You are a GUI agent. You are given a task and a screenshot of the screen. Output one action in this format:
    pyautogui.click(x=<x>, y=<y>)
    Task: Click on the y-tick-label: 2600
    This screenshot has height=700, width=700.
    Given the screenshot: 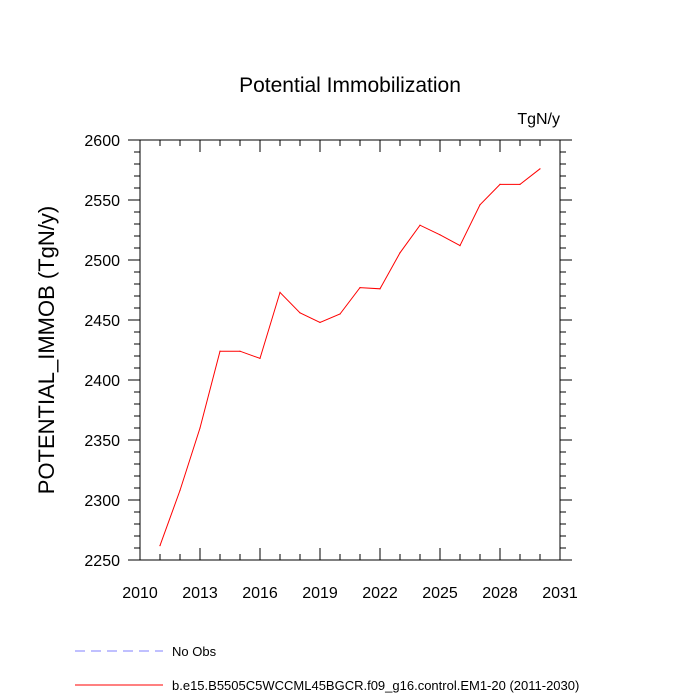 What is the action you would take?
    pyautogui.click(x=102, y=141)
    